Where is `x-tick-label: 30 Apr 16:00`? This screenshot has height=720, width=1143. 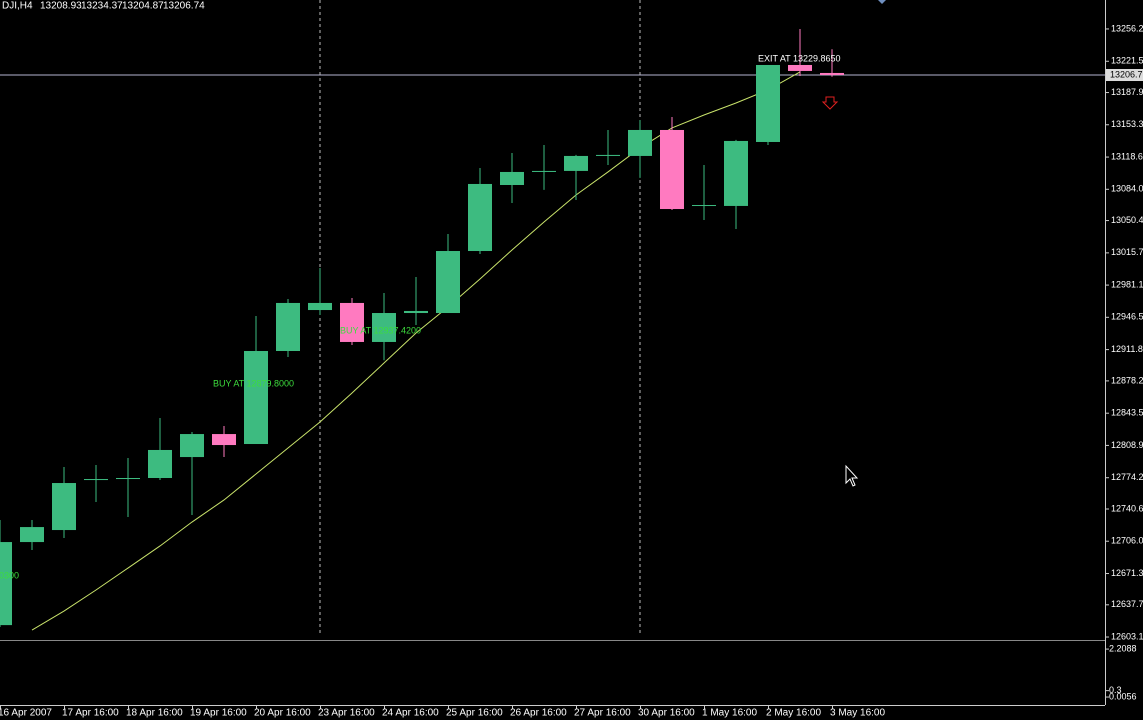 x-tick-label: 30 Apr 16:00 is located at coordinates (666, 713).